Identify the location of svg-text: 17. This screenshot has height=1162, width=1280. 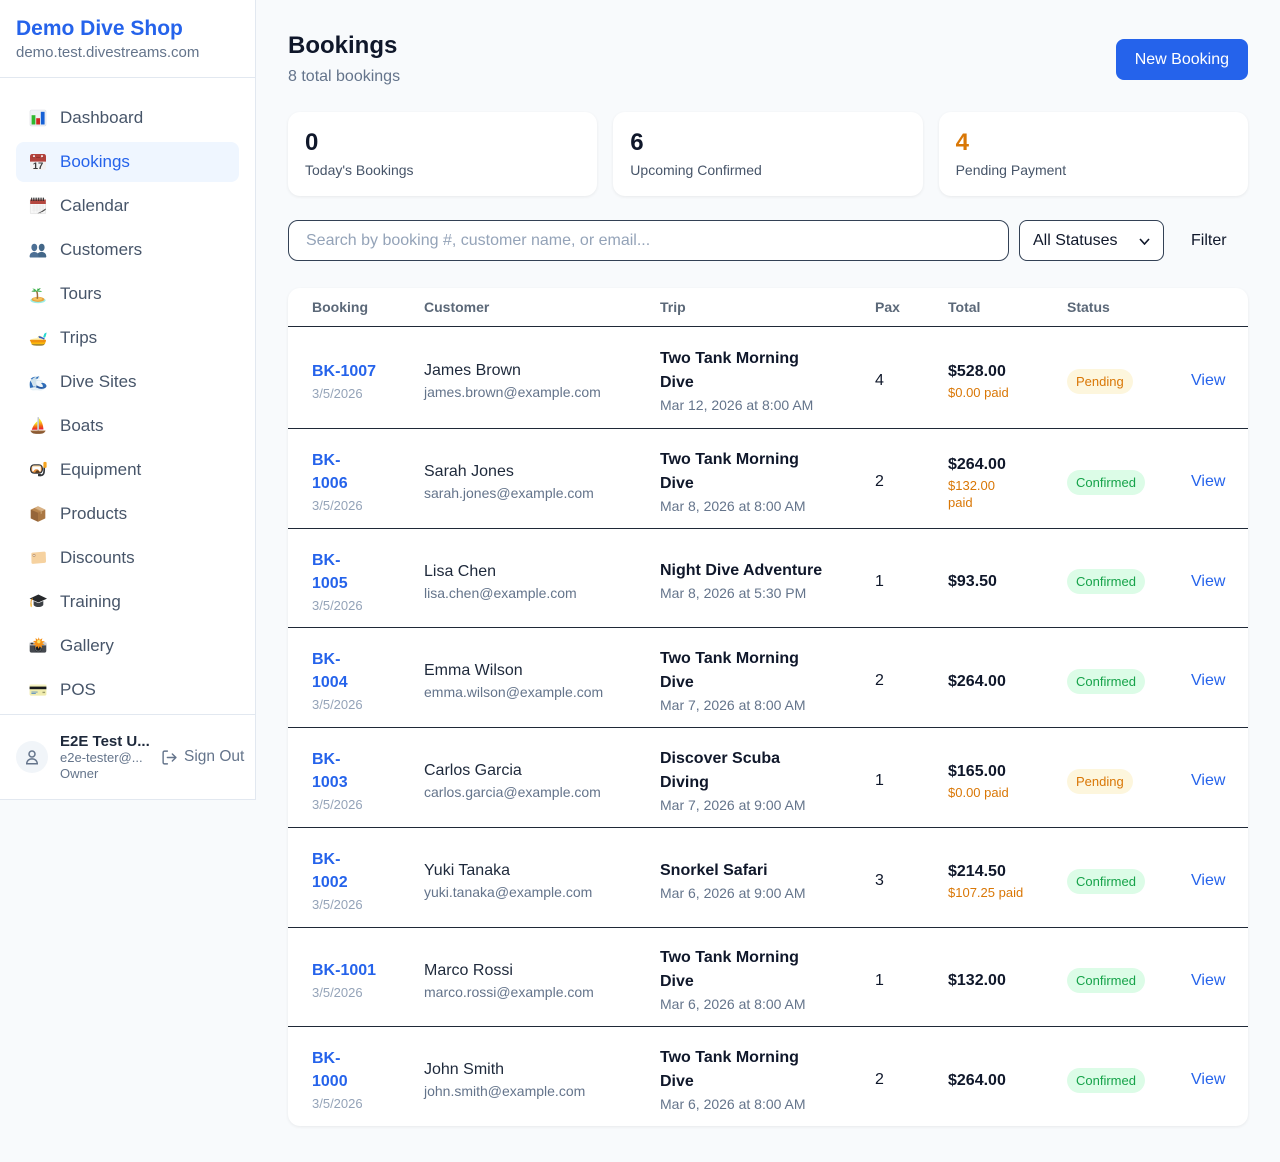
(38, 166).